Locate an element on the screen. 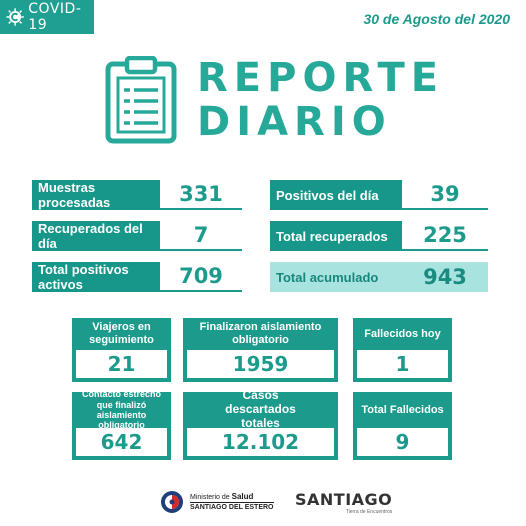 The image size is (526, 526). box-value: 1 is located at coordinates (402, 364).